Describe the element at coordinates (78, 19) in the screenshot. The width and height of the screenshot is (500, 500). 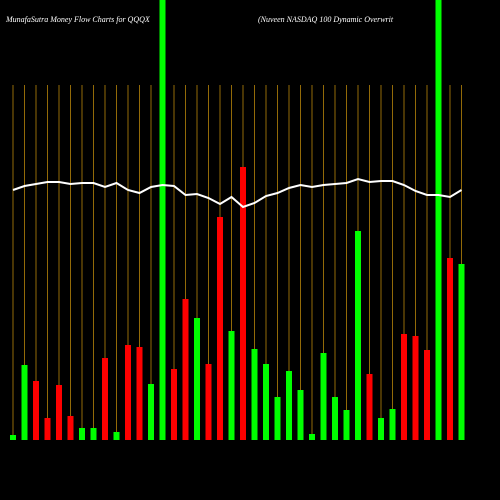
I see `chart-title: MunafaSutra Money Flow Charts for QQQX` at that location.